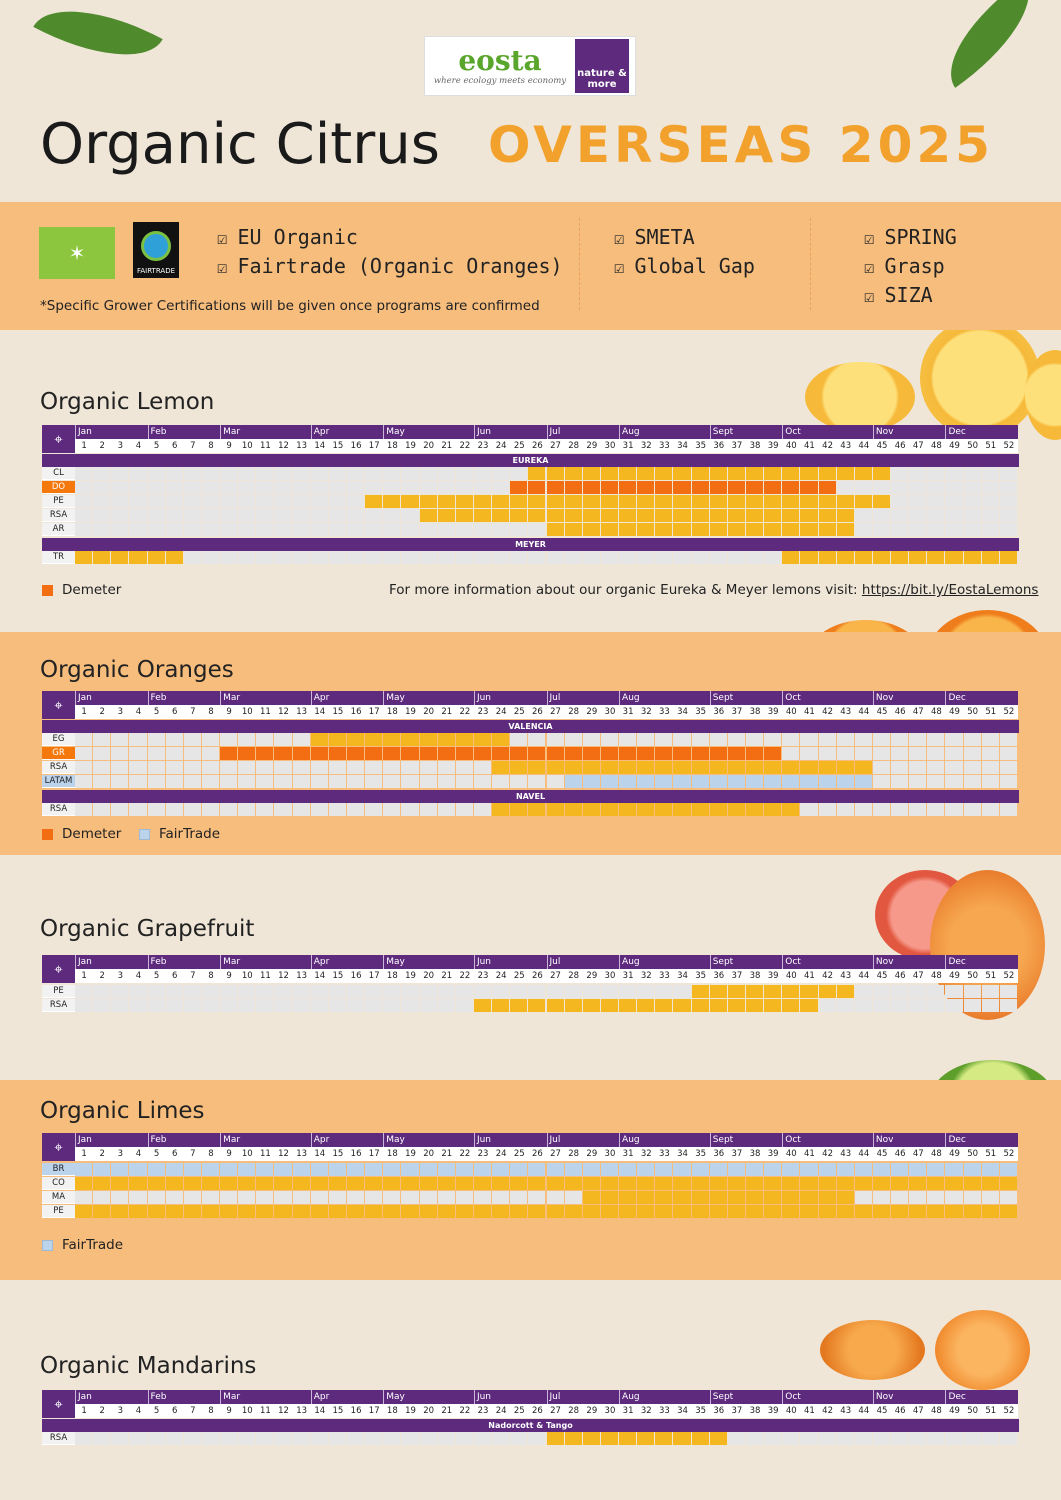 The image size is (1061, 1500). Describe the element at coordinates (628, 446) in the screenshot. I see `week-number: 31` at that location.